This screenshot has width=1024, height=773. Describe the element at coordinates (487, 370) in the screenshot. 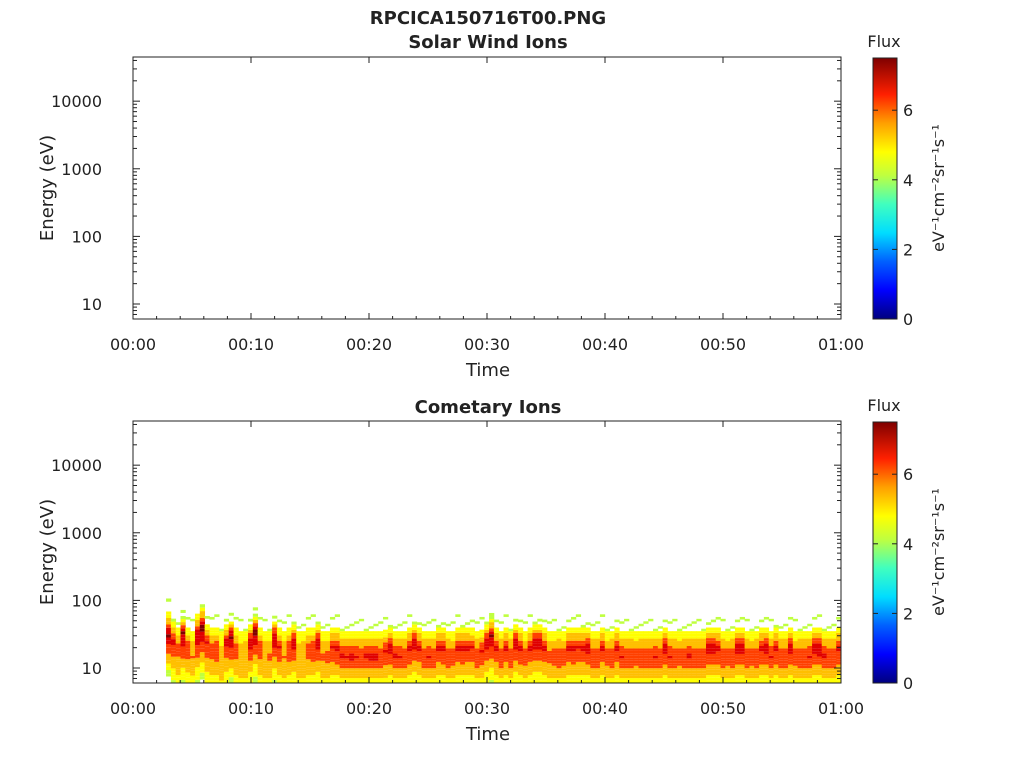

I see `solar-wind-xlabel: Time` at that location.